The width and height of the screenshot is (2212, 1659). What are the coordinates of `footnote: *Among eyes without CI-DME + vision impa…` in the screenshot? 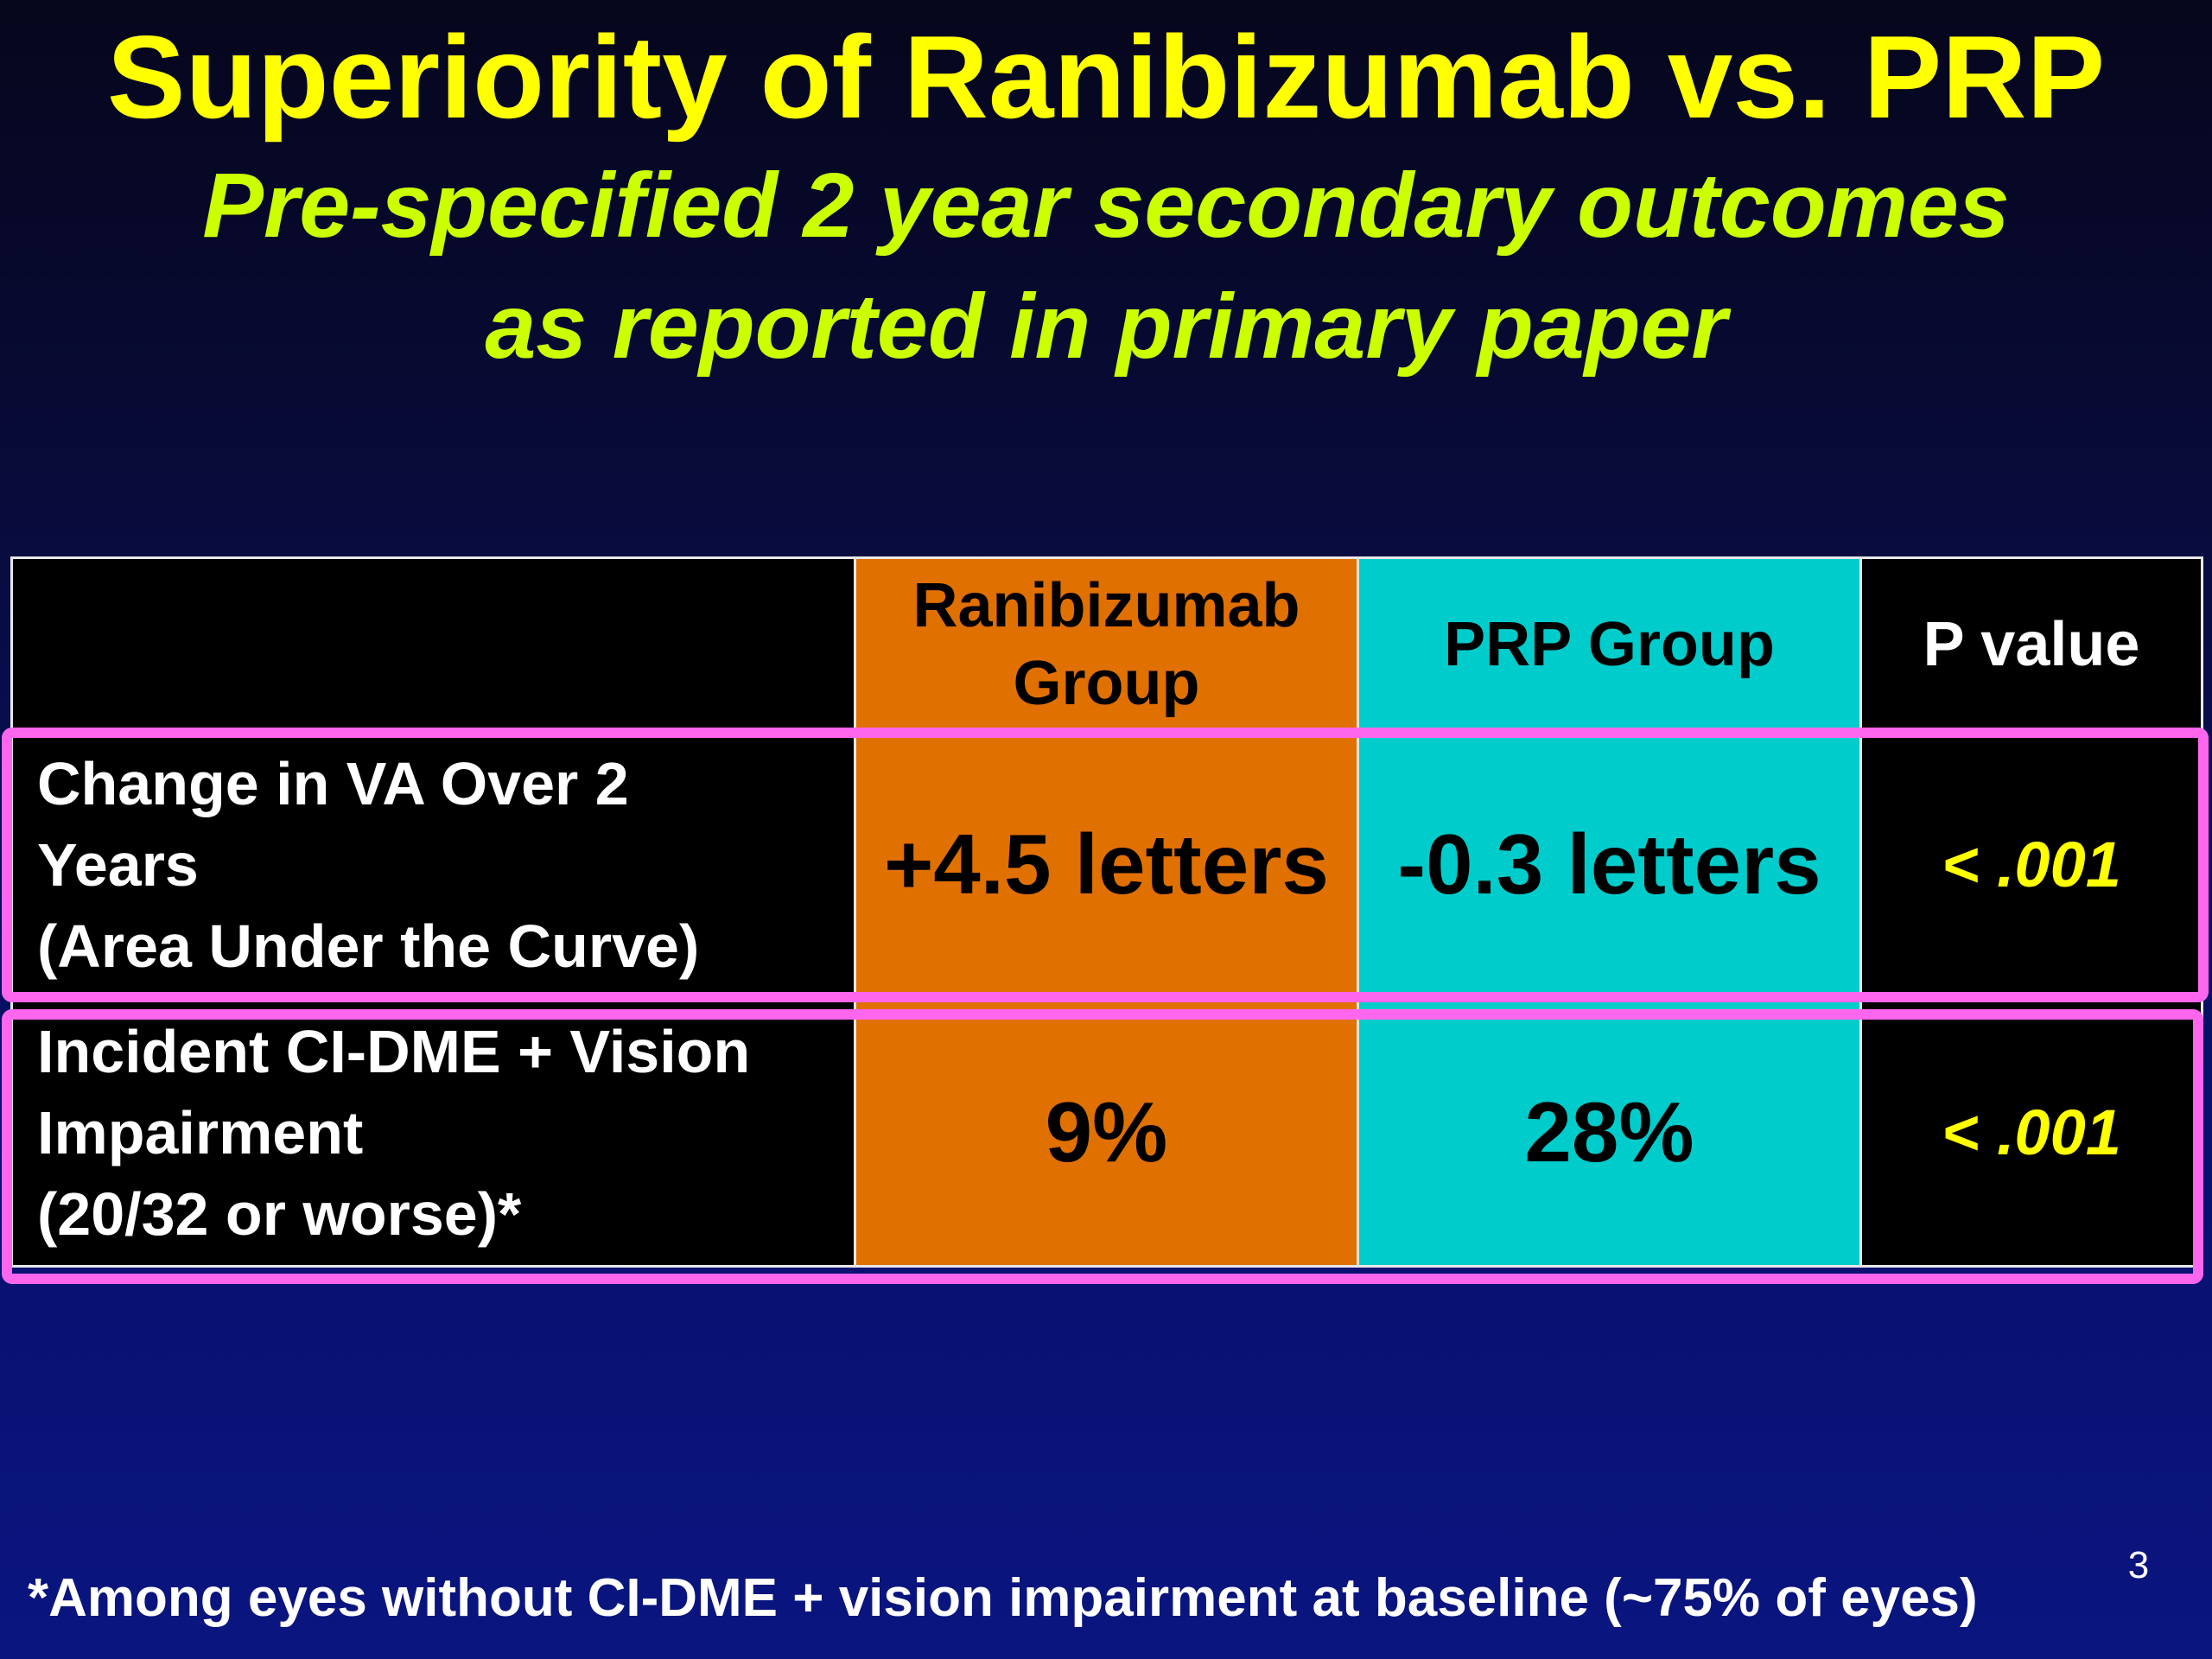 It's located at (1003, 1598).